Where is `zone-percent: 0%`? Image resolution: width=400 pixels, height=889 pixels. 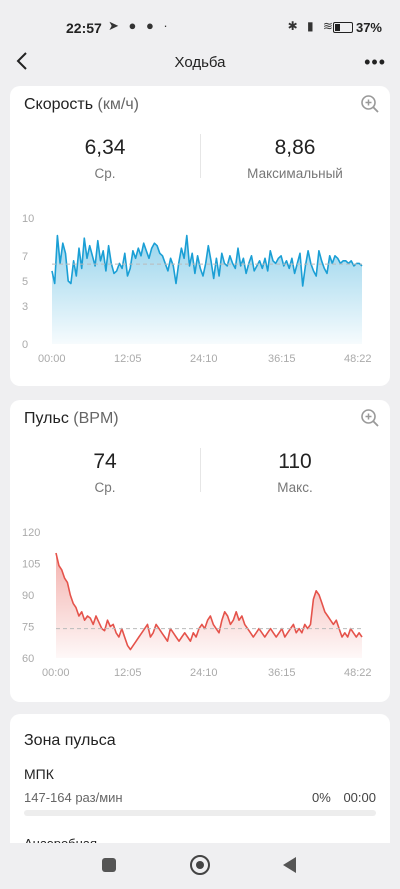 zone-percent: 0% is located at coordinates (321, 797).